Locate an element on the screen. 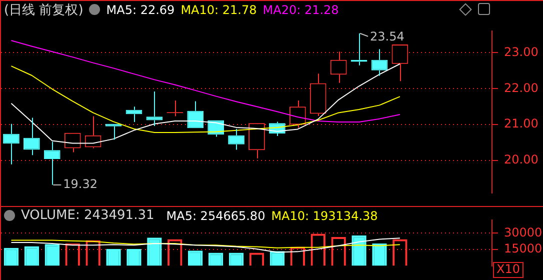  text: MA5: 22.69 is located at coordinates (140, 9).